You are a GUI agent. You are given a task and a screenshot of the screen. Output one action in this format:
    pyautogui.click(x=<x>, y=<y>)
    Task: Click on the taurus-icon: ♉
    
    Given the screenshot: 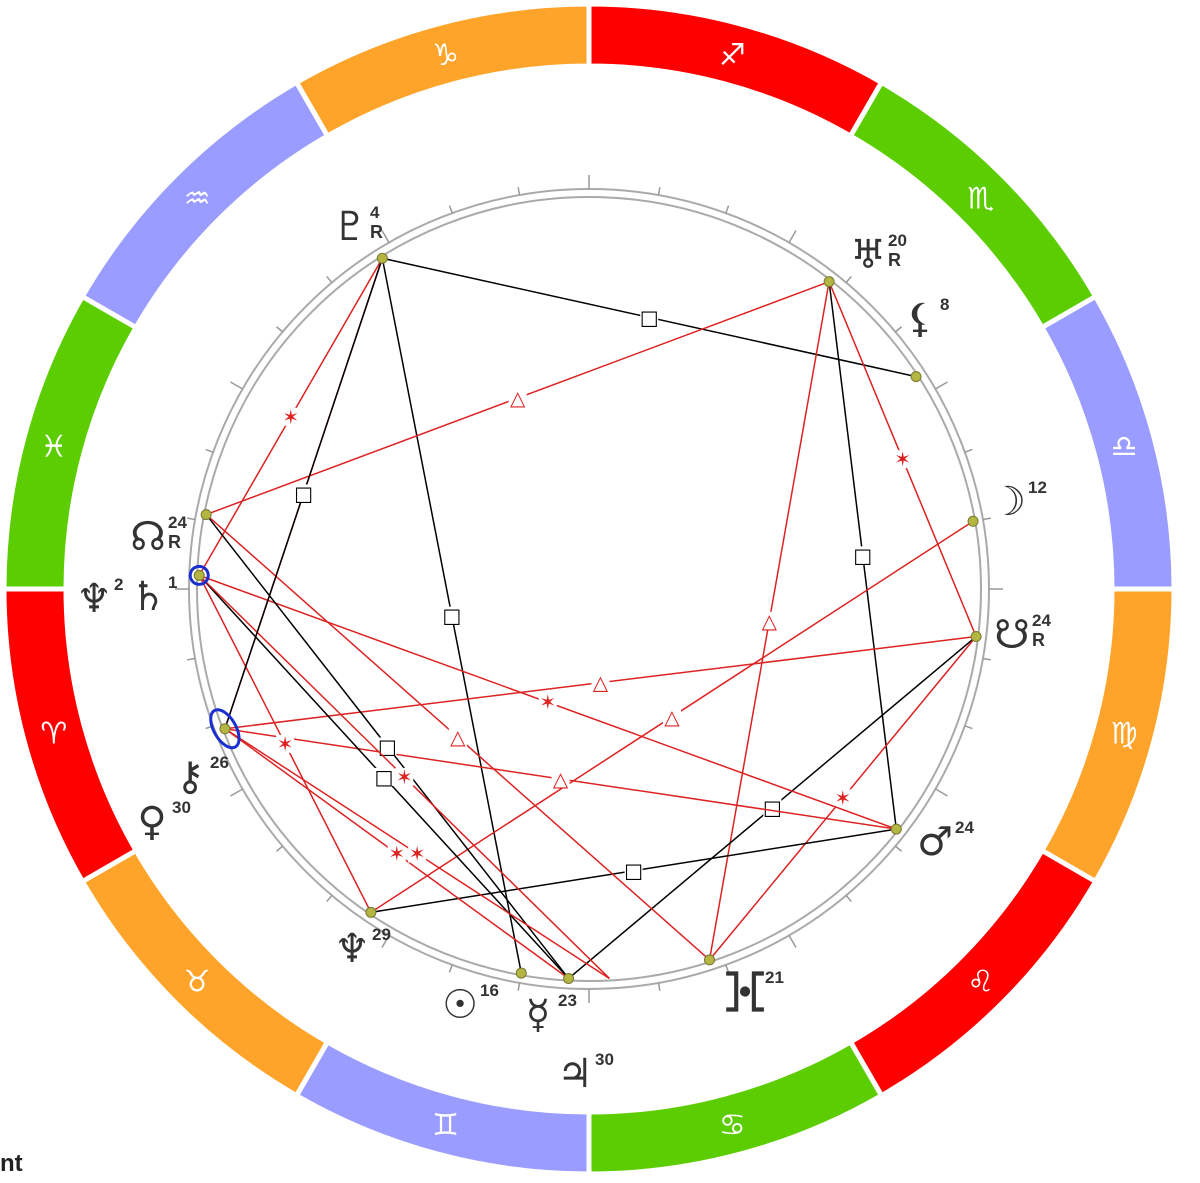 What is the action you would take?
    pyautogui.click(x=197, y=982)
    